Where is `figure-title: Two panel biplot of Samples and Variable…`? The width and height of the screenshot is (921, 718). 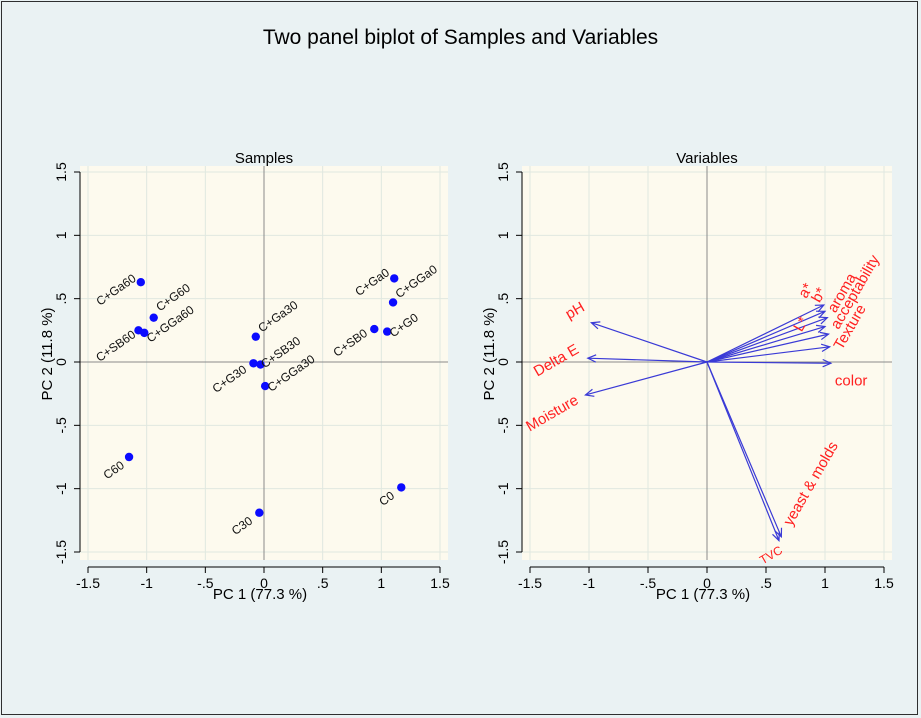 figure-title: Two panel biplot of Samples and Variable… is located at coordinates (460, 37).